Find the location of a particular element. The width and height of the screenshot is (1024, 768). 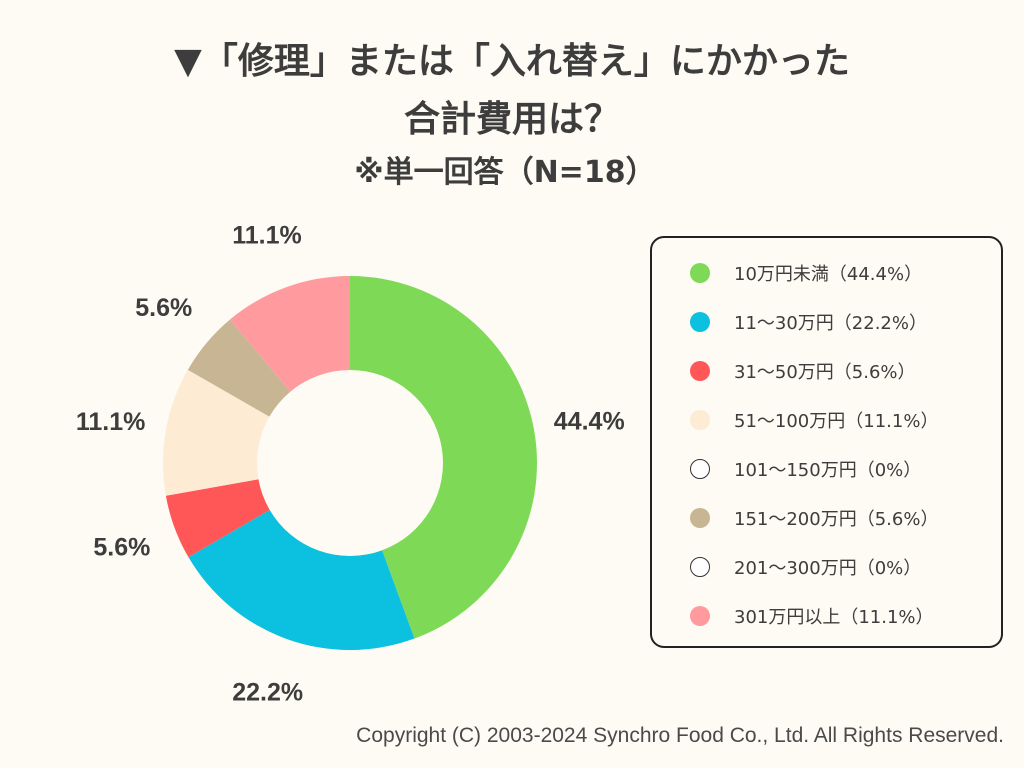

legend-label: 51〜100万円（11.1%） is located at coordinates (836, 421).